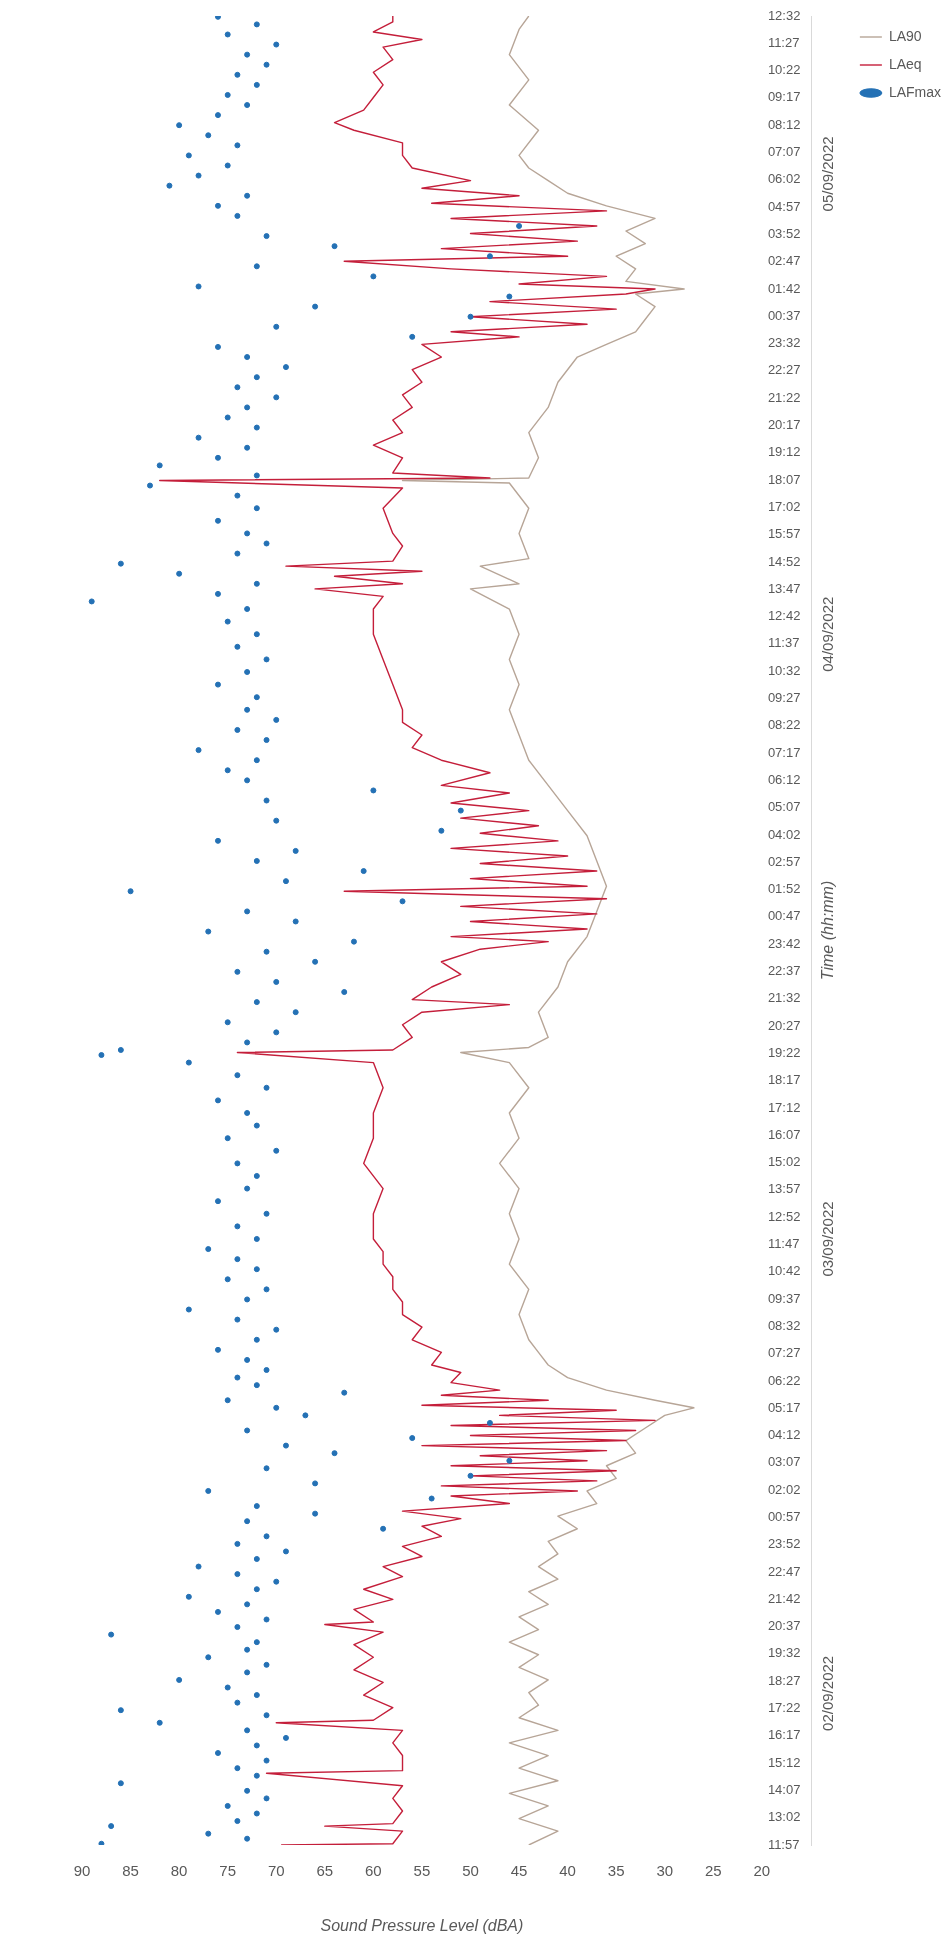  I want to click on y-tick-label: 11:37, so click(783, 643).